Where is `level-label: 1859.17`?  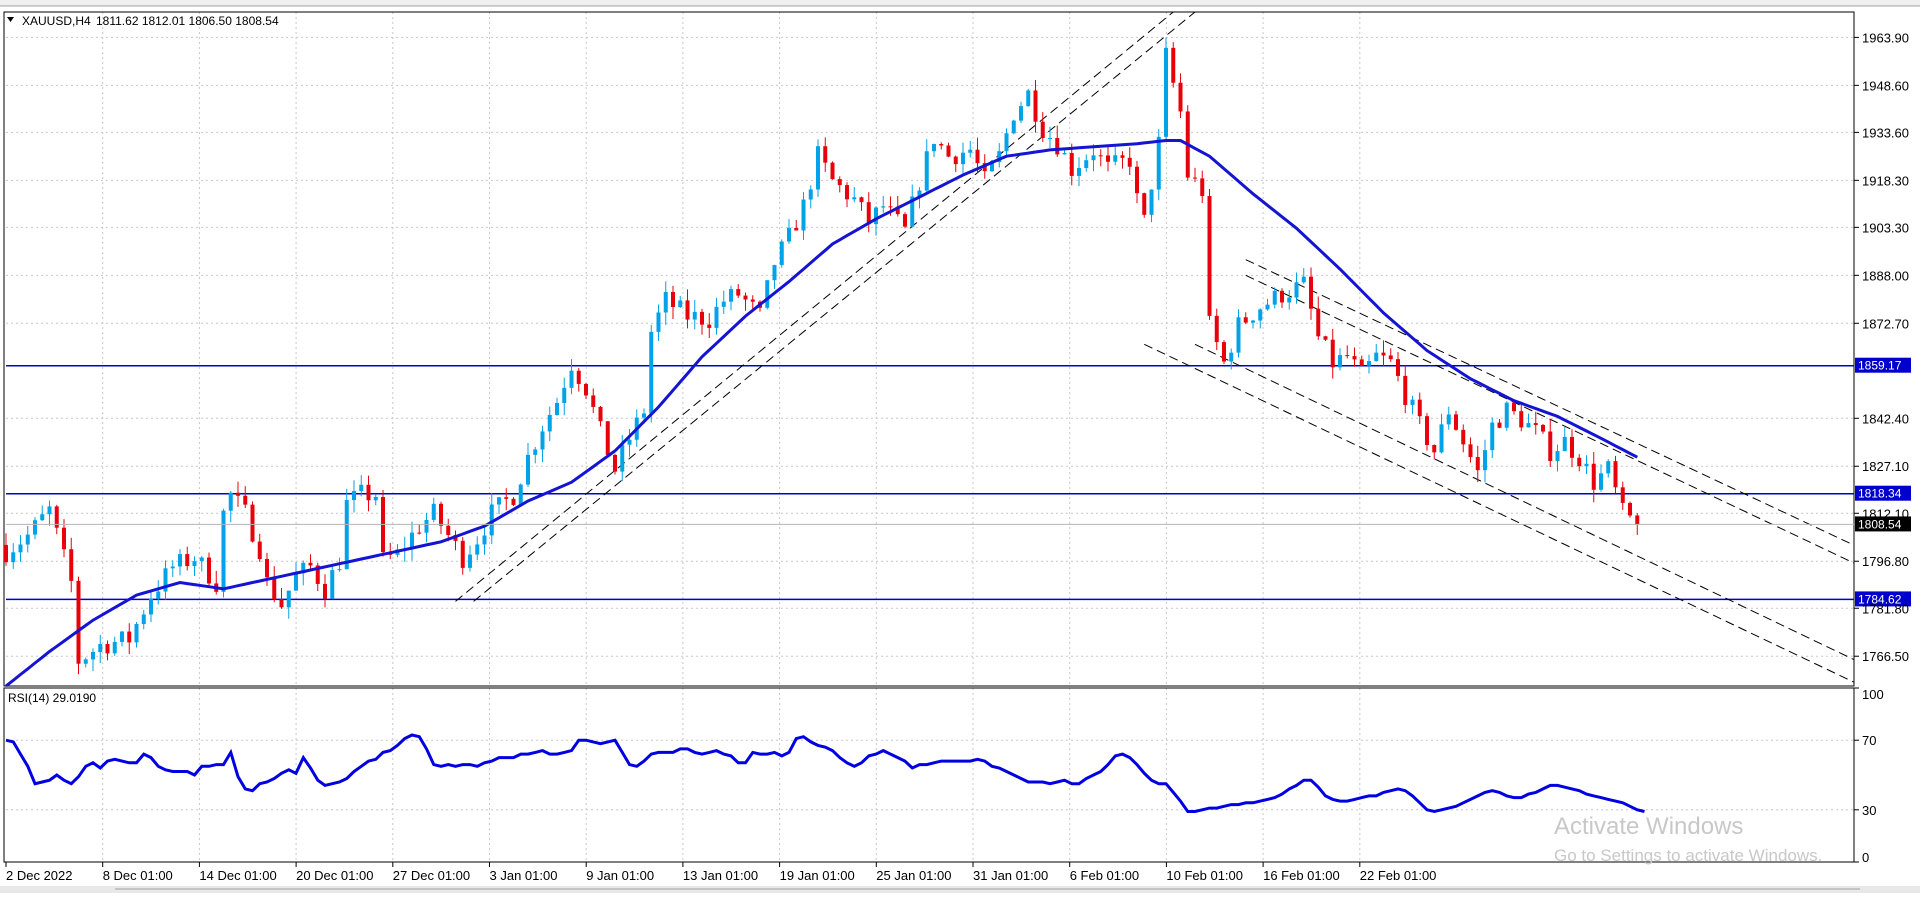 level-label: 1859.17 is located at coordinates (1880, 366).